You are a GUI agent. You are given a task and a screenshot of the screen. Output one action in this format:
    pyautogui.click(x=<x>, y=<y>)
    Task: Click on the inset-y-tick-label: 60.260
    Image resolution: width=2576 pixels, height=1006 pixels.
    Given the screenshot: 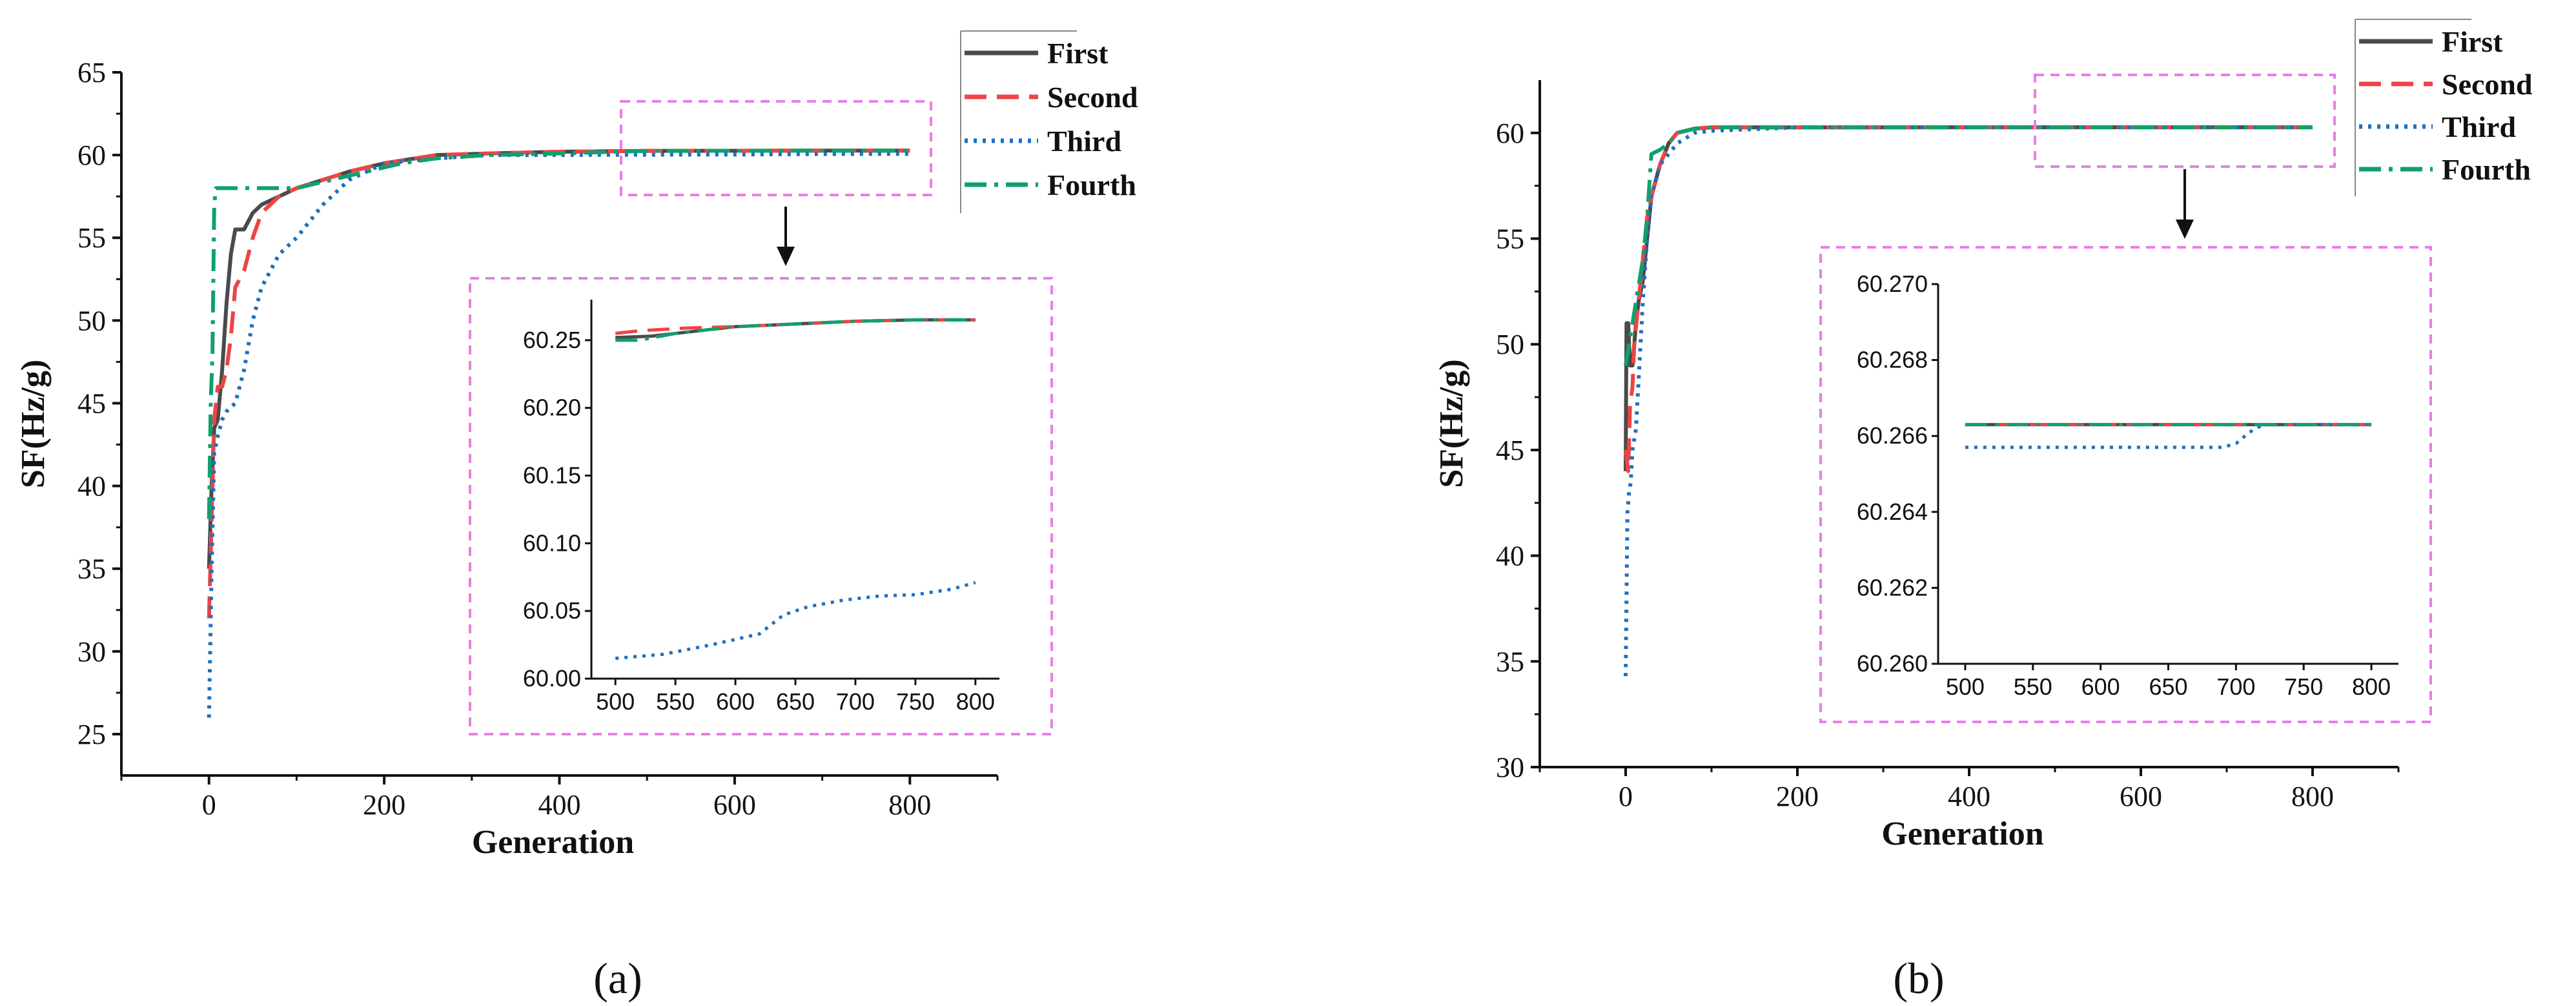 What is the action you would take?
    pyautogui.click(x=1893, y=663)
    